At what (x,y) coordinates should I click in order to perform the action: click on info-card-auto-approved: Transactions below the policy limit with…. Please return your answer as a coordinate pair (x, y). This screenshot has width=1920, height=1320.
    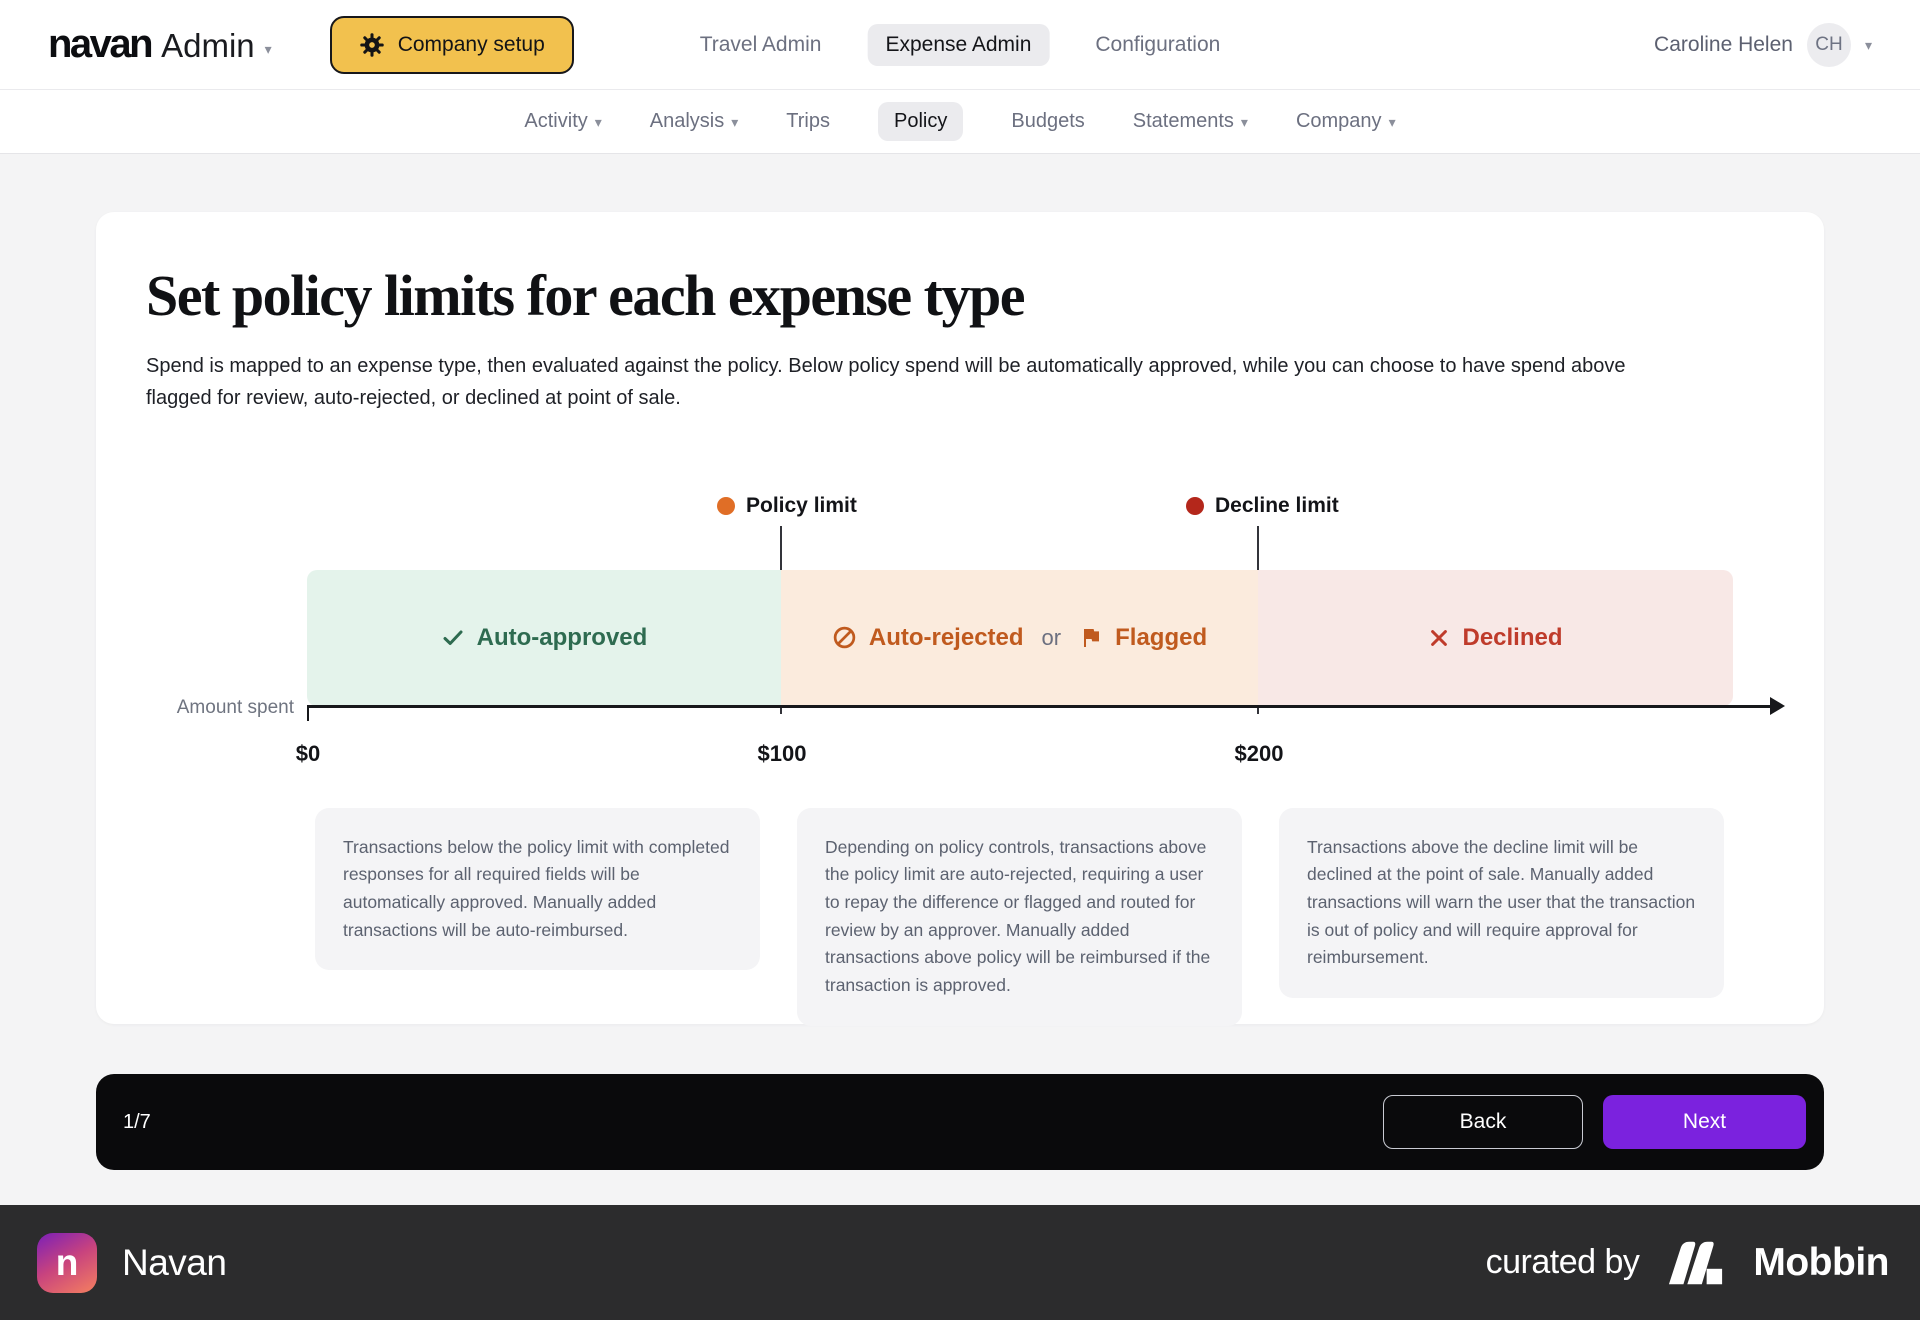
    Looking at the image, I should click on (537, 889).